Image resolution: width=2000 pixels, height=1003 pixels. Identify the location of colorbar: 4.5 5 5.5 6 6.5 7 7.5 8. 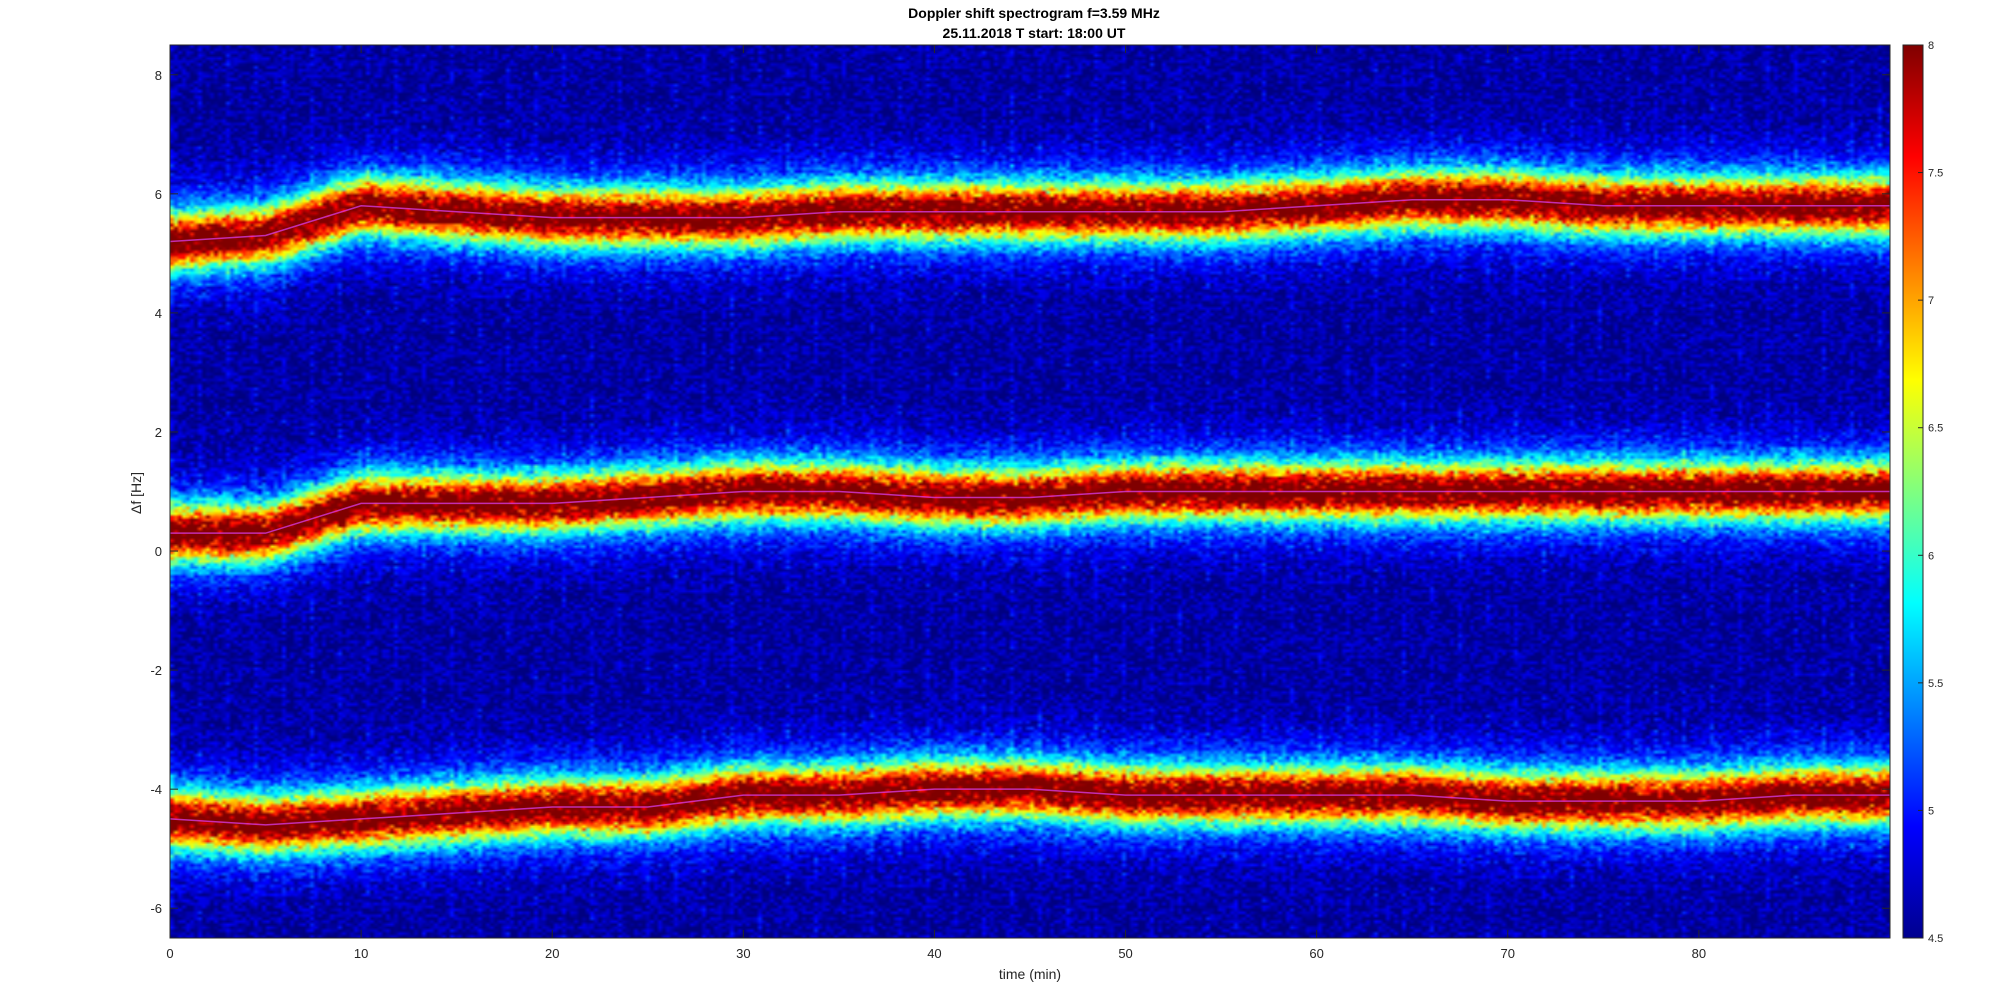
(1922, 492).